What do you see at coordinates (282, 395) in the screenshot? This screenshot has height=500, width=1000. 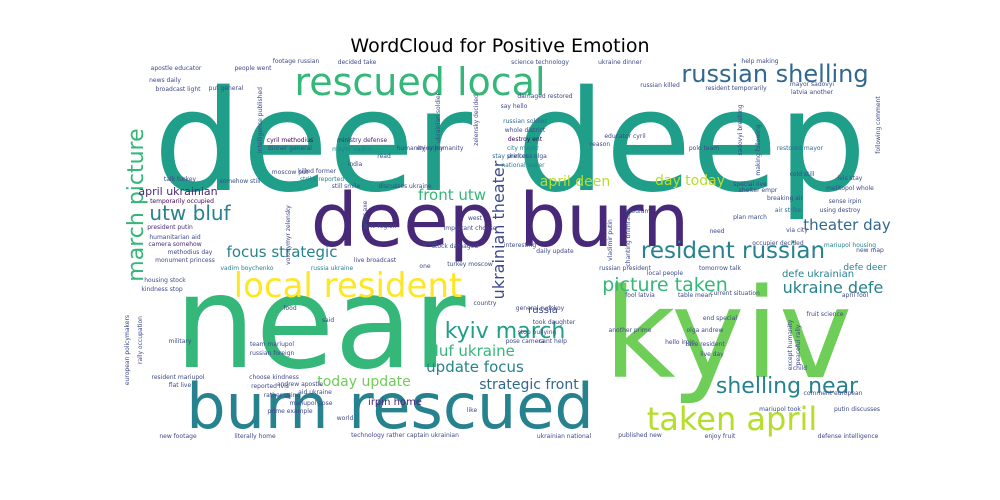 I see `word-rather-using: rather using` at bounding box center [282, 395].